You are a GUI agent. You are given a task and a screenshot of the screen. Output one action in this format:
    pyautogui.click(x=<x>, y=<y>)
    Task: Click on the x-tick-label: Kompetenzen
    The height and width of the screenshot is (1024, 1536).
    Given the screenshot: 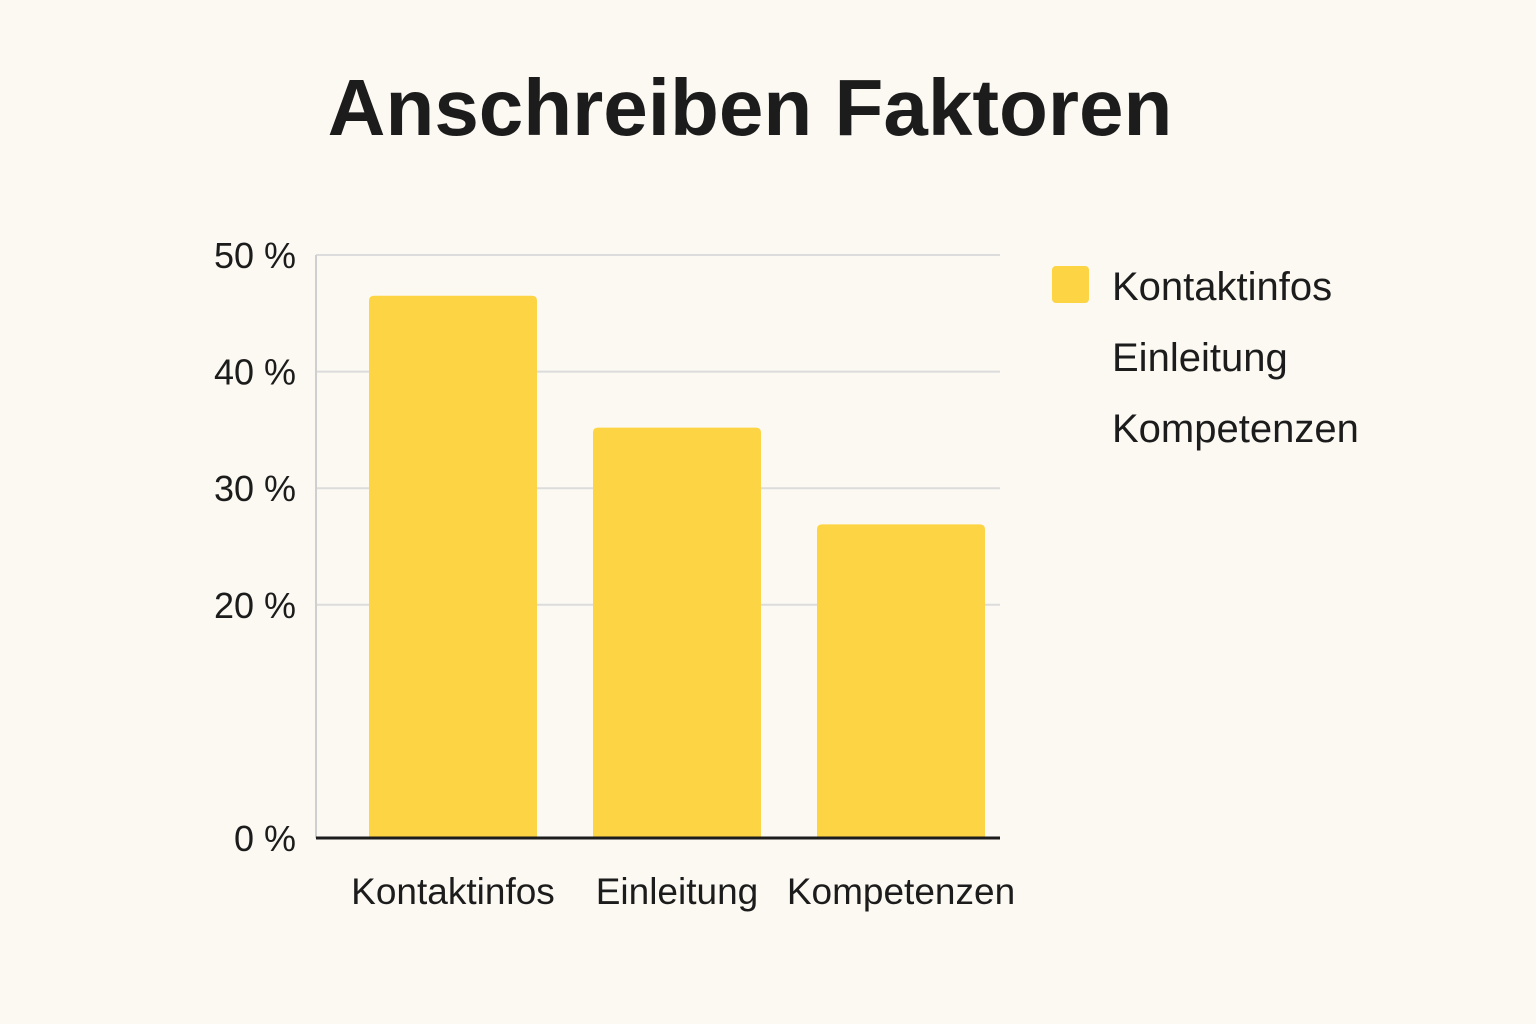 What is the action you would take?
    pyautogui.click(x=901, y=891)
    